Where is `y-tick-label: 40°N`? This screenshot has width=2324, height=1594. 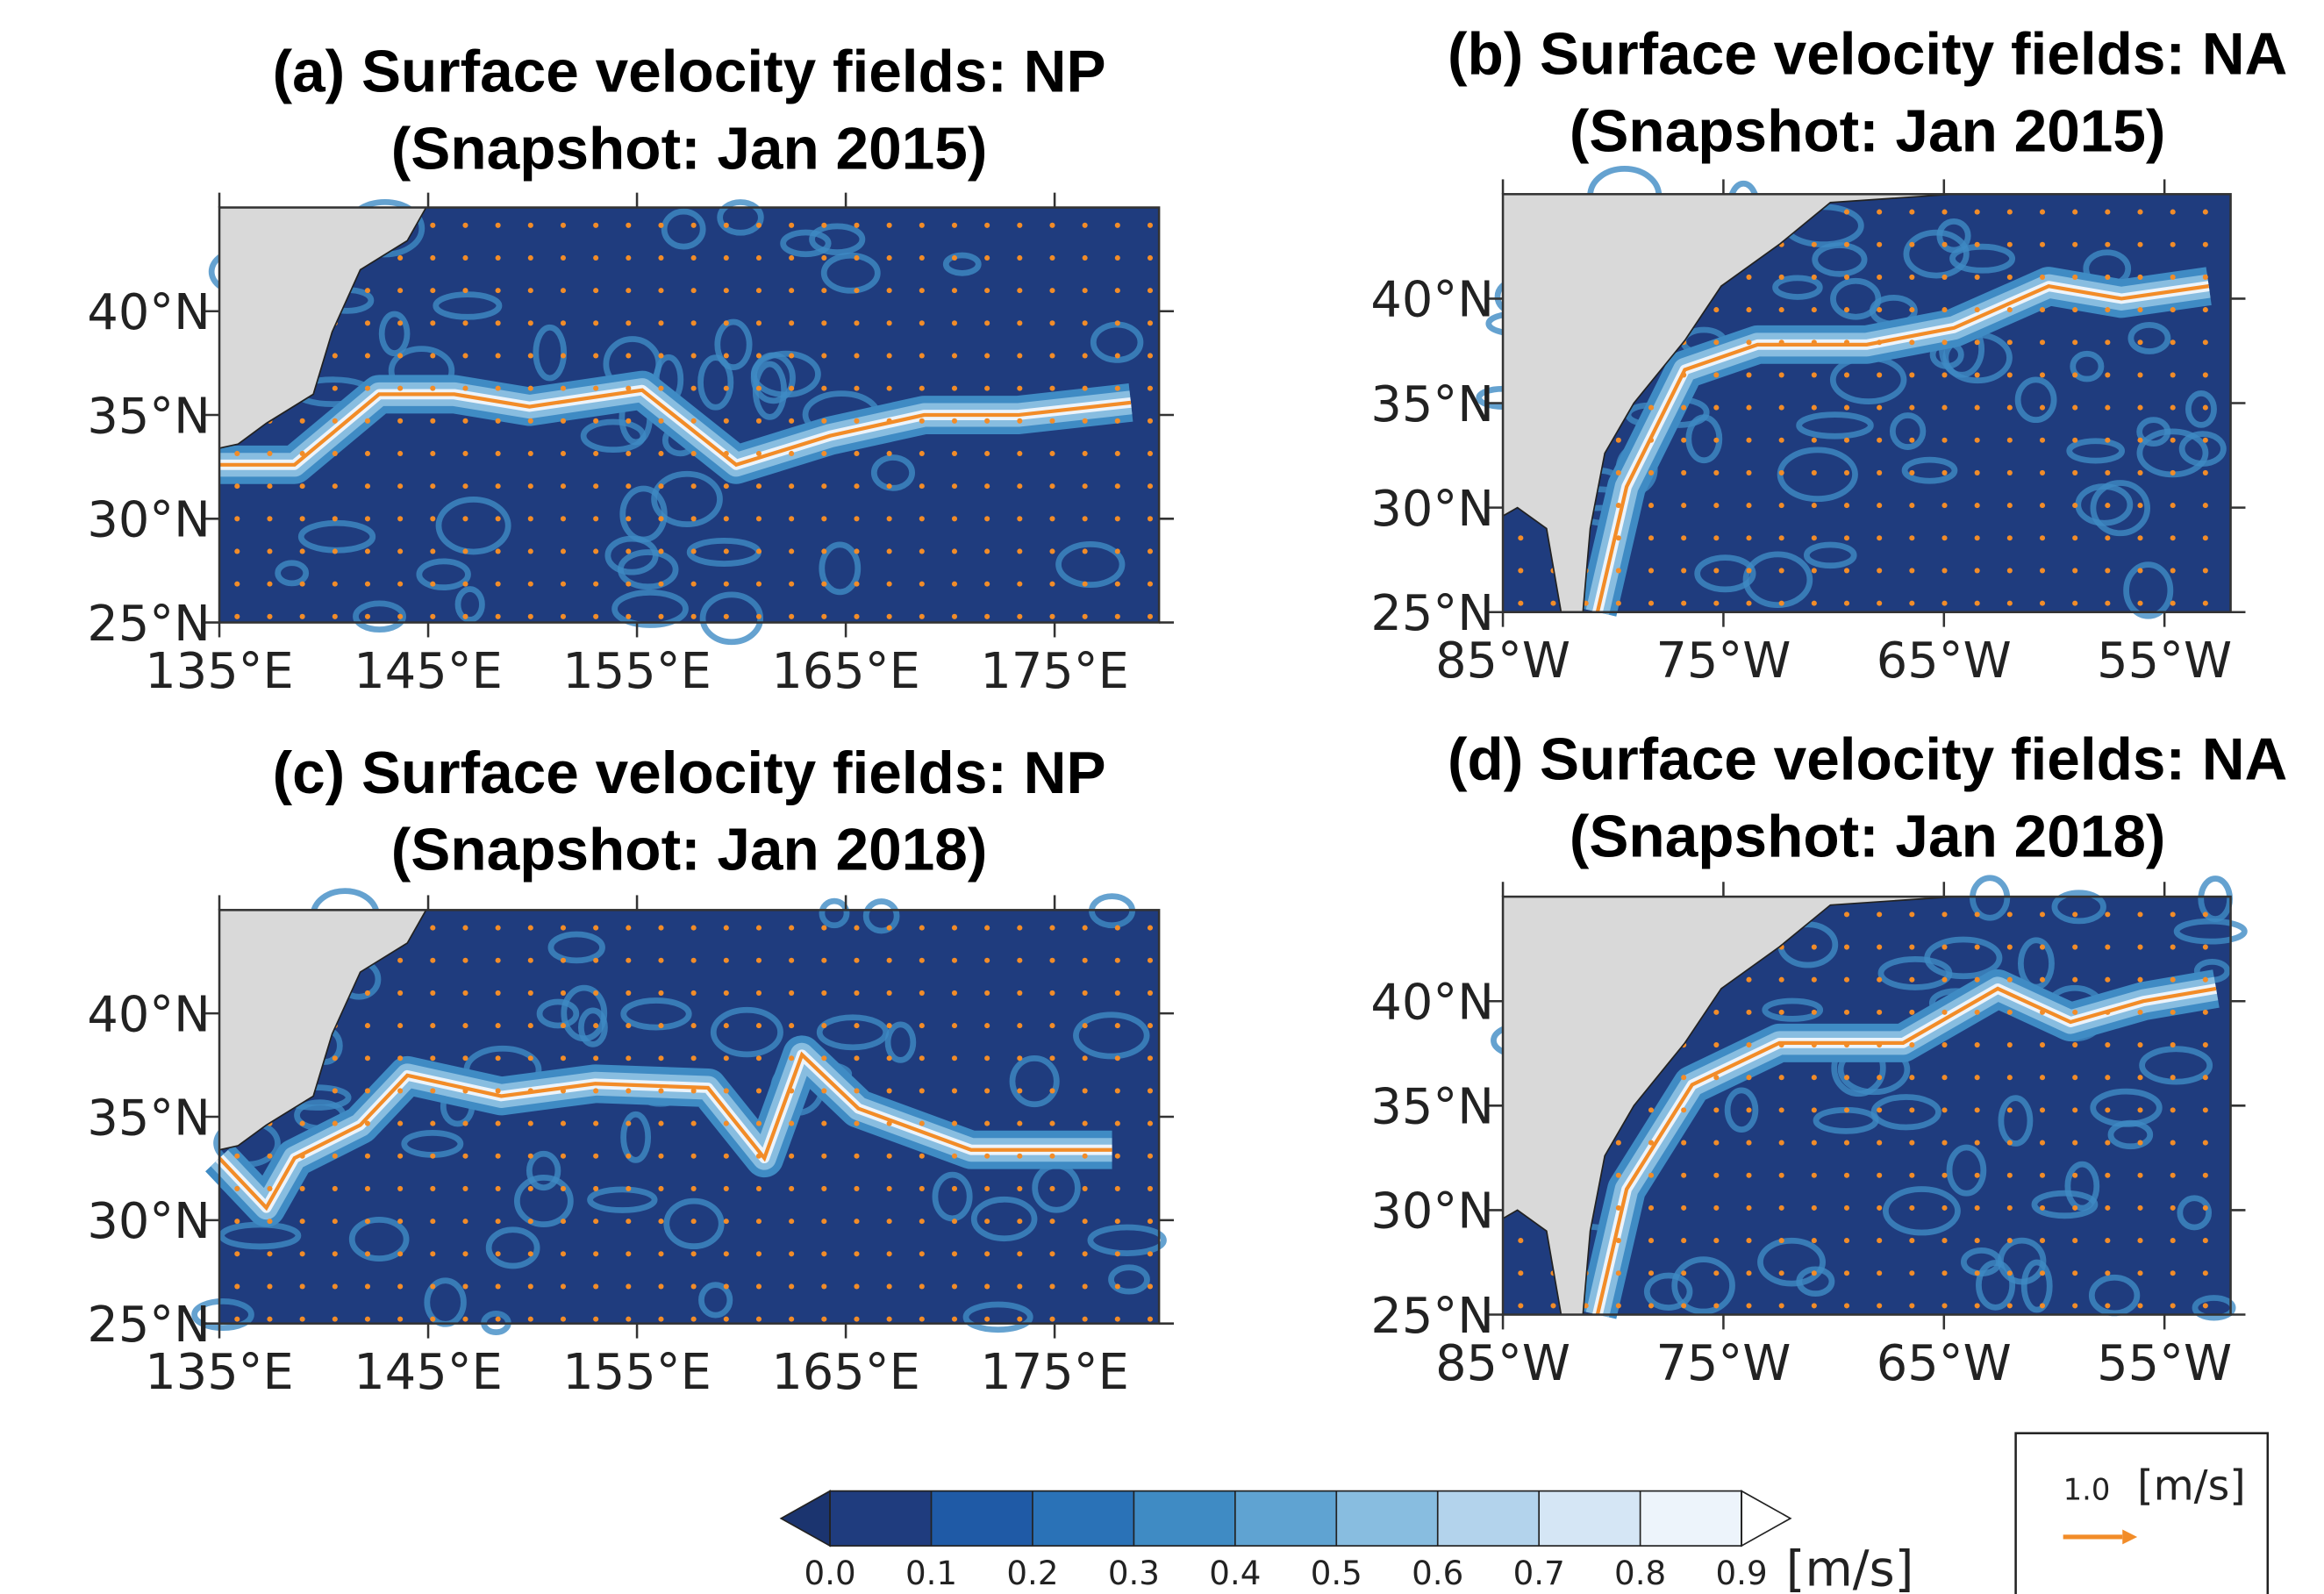 y-tick-label: 40°N is located at coordinates (1432, 300).